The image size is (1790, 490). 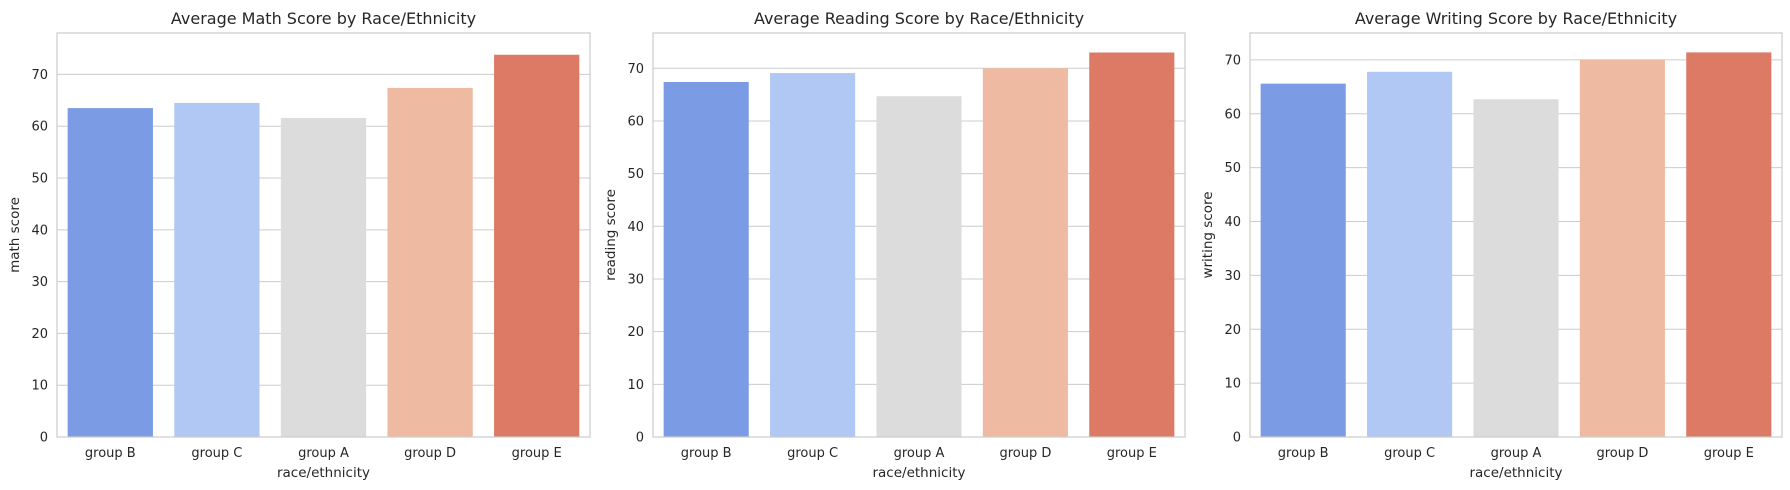 I want to click on y-axis-label: writing score, so click(x=1208, y=234).